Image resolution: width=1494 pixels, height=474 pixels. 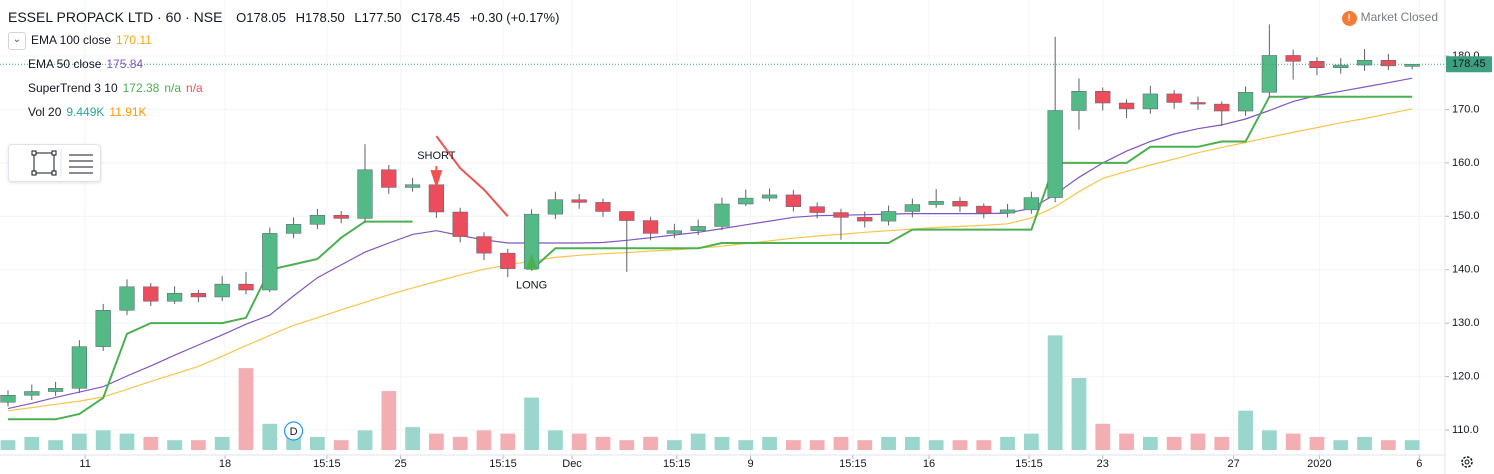 I want to click on legend-ema100: ⌄ EMA 100 close 170.11, so click(x=85, y=40).